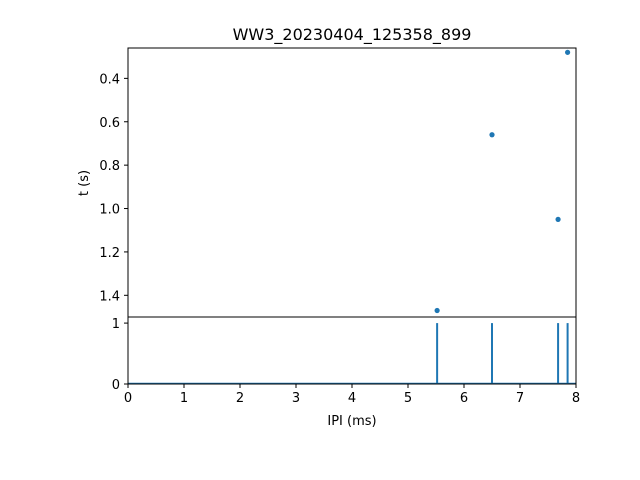 The height and width of the screenshot is (480, 640). What do you see at coordinates (520, 398) in the screenshot?
I see `x-tick-label: 7` at bounding box center [520, 398].